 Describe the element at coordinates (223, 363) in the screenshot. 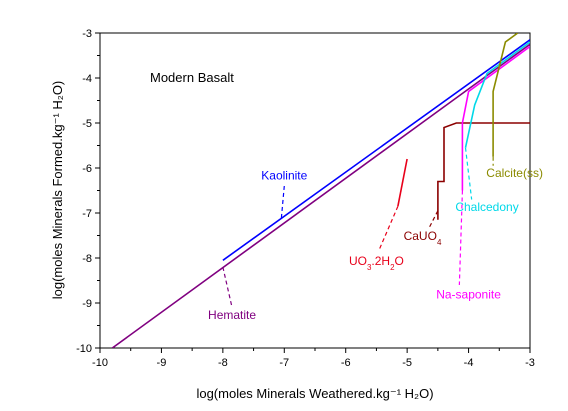

I see `x-tick-label: -8` at that location.